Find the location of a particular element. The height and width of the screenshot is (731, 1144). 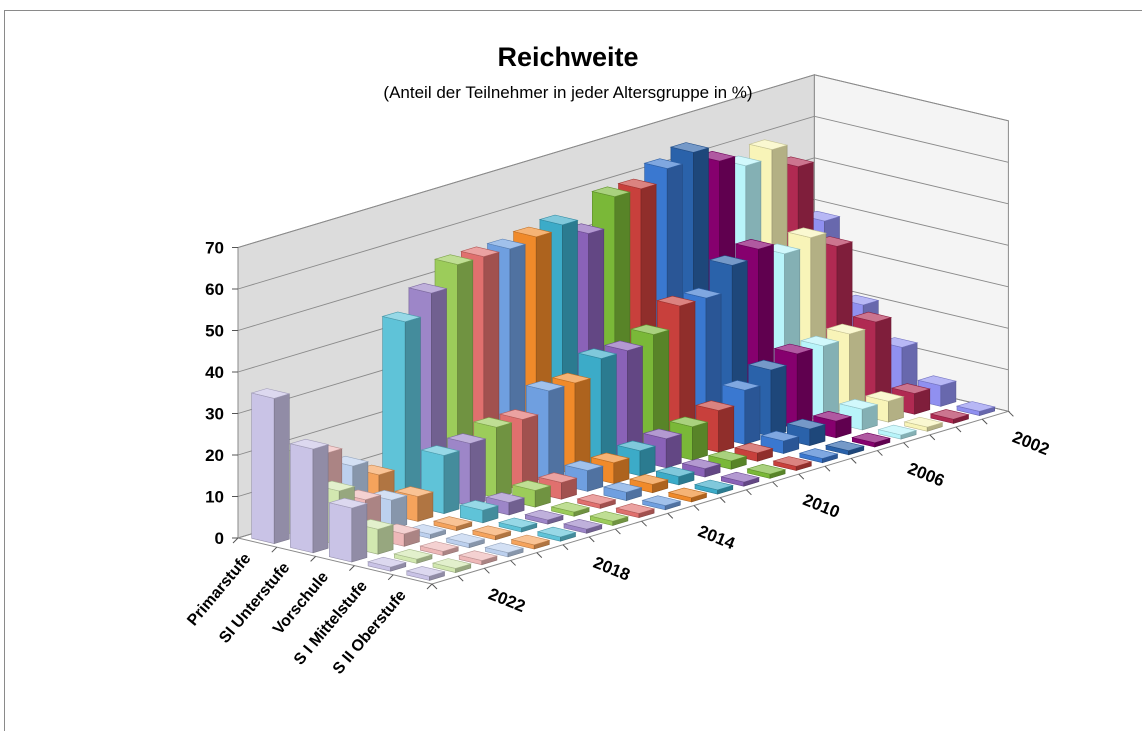

year-label: 2006 is located at coordinates (926, 475).